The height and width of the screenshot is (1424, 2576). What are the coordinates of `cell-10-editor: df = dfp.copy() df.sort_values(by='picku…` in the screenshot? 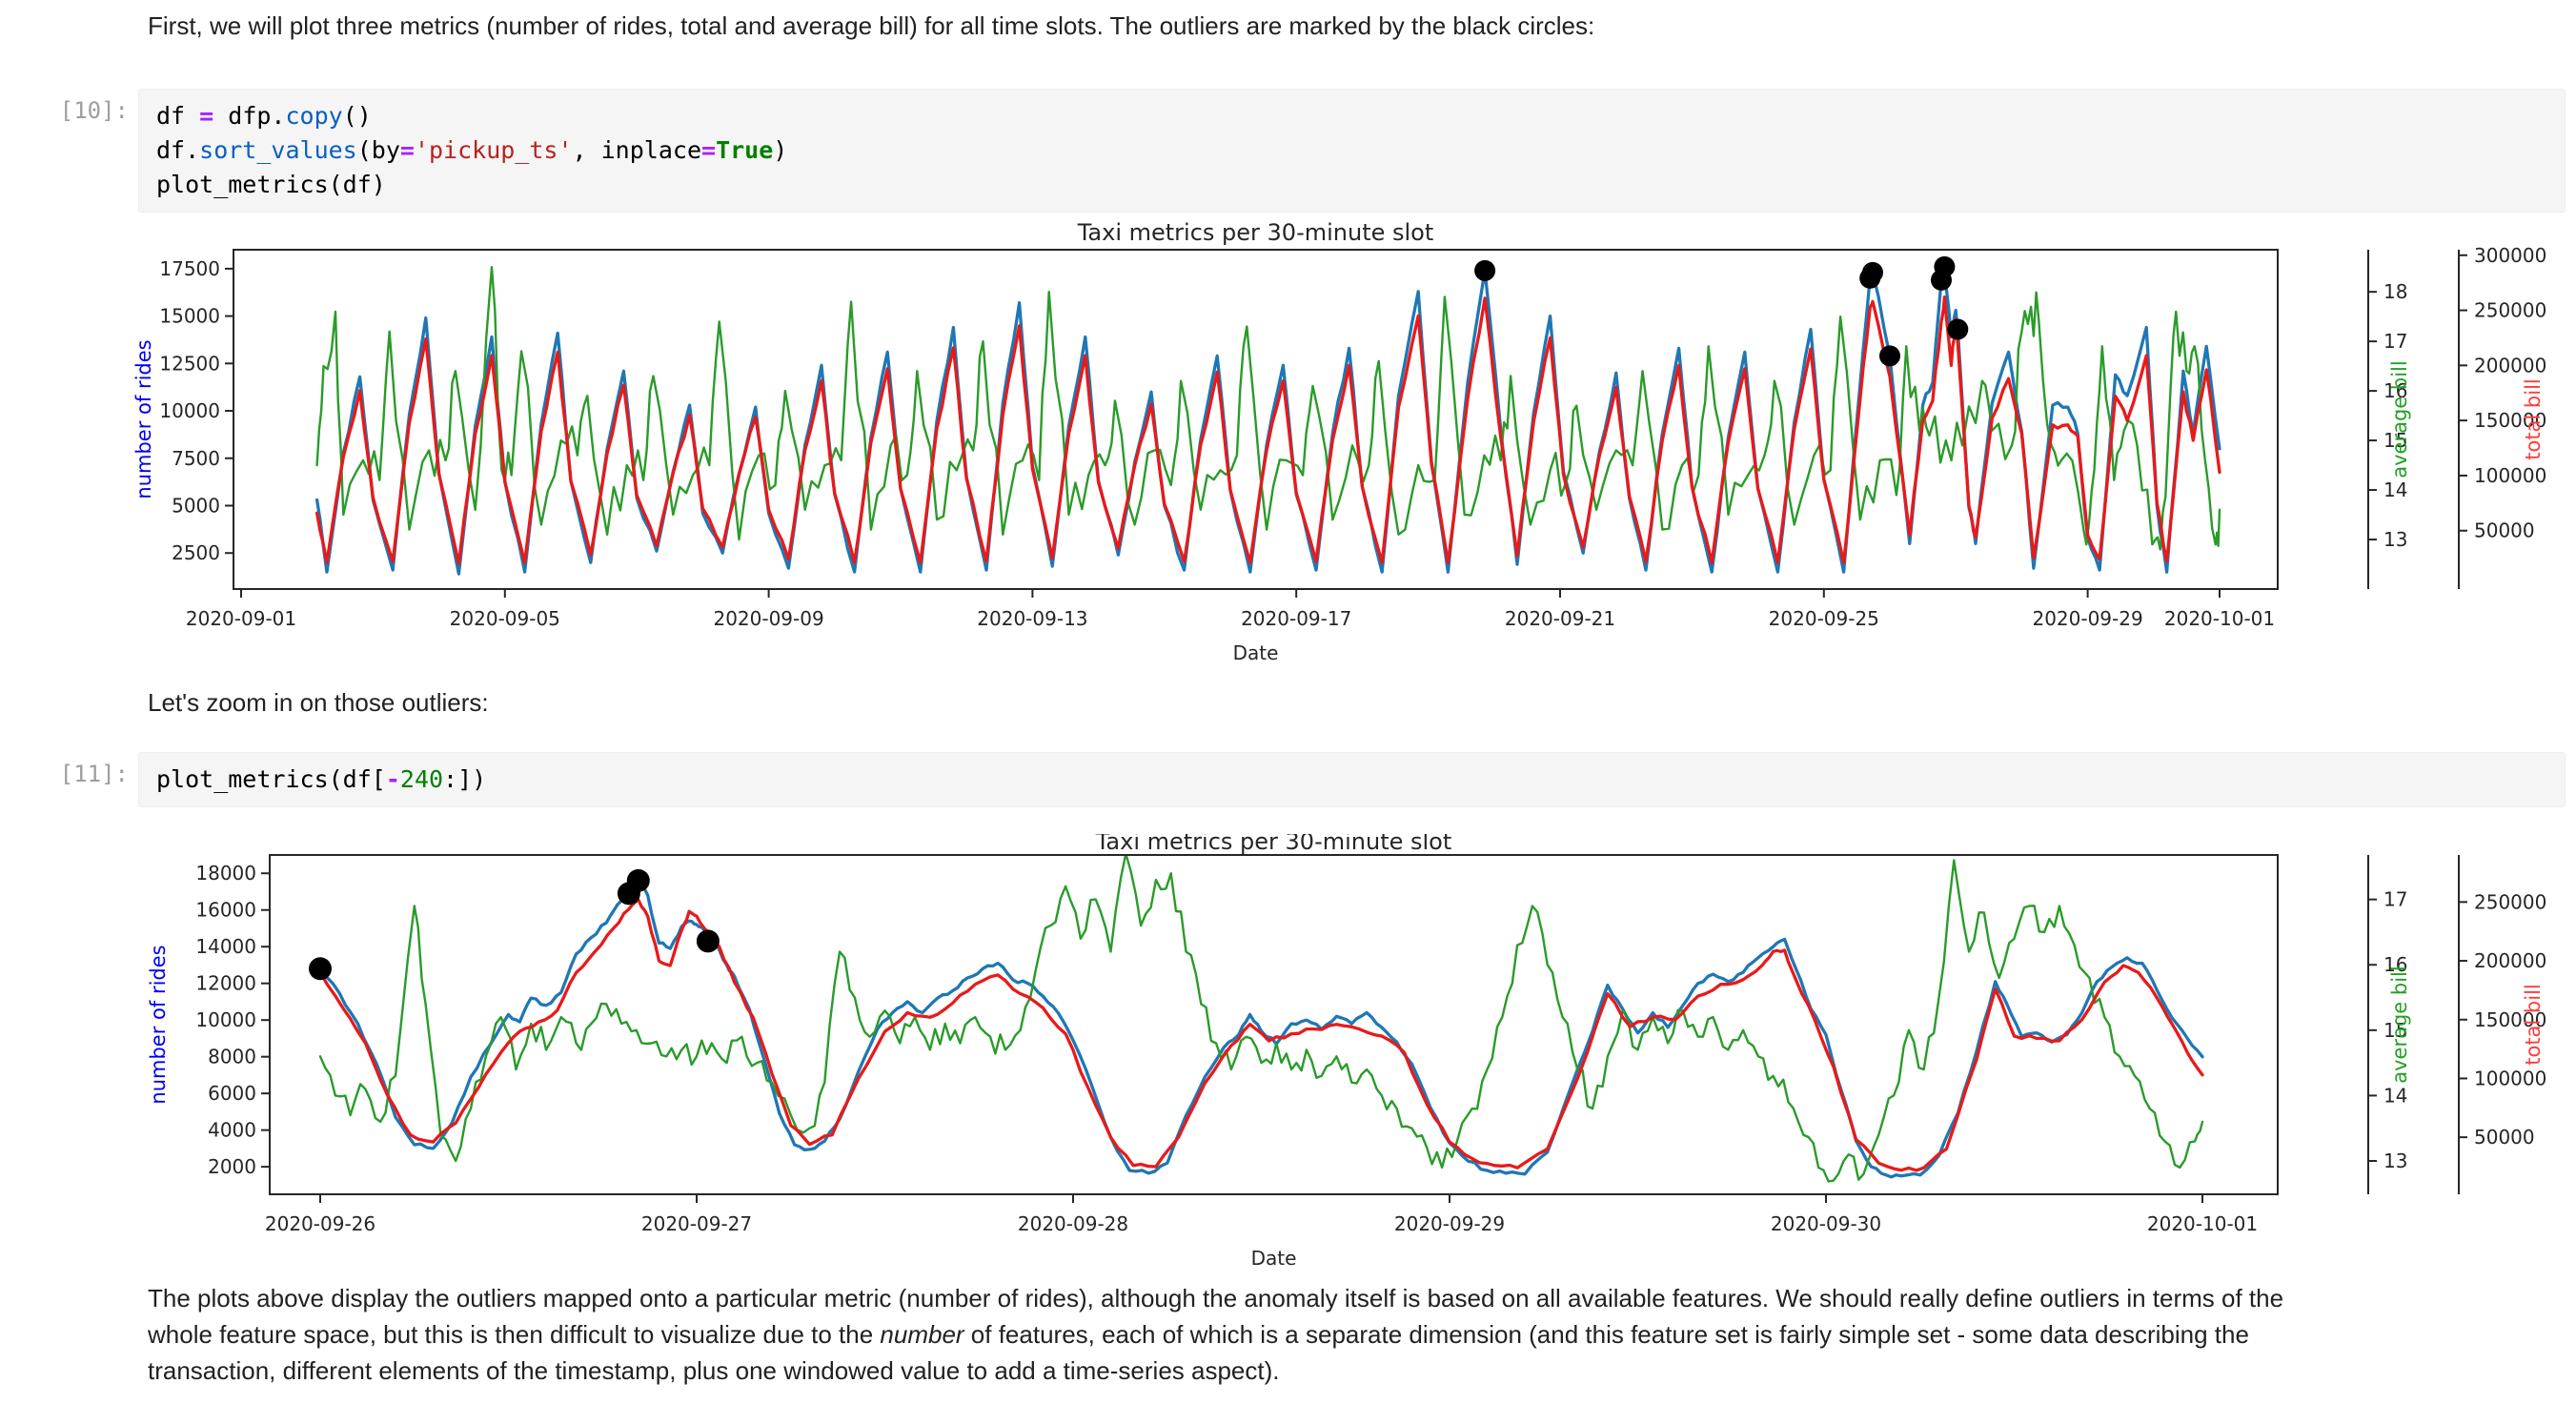 It's located at (1352, 151).